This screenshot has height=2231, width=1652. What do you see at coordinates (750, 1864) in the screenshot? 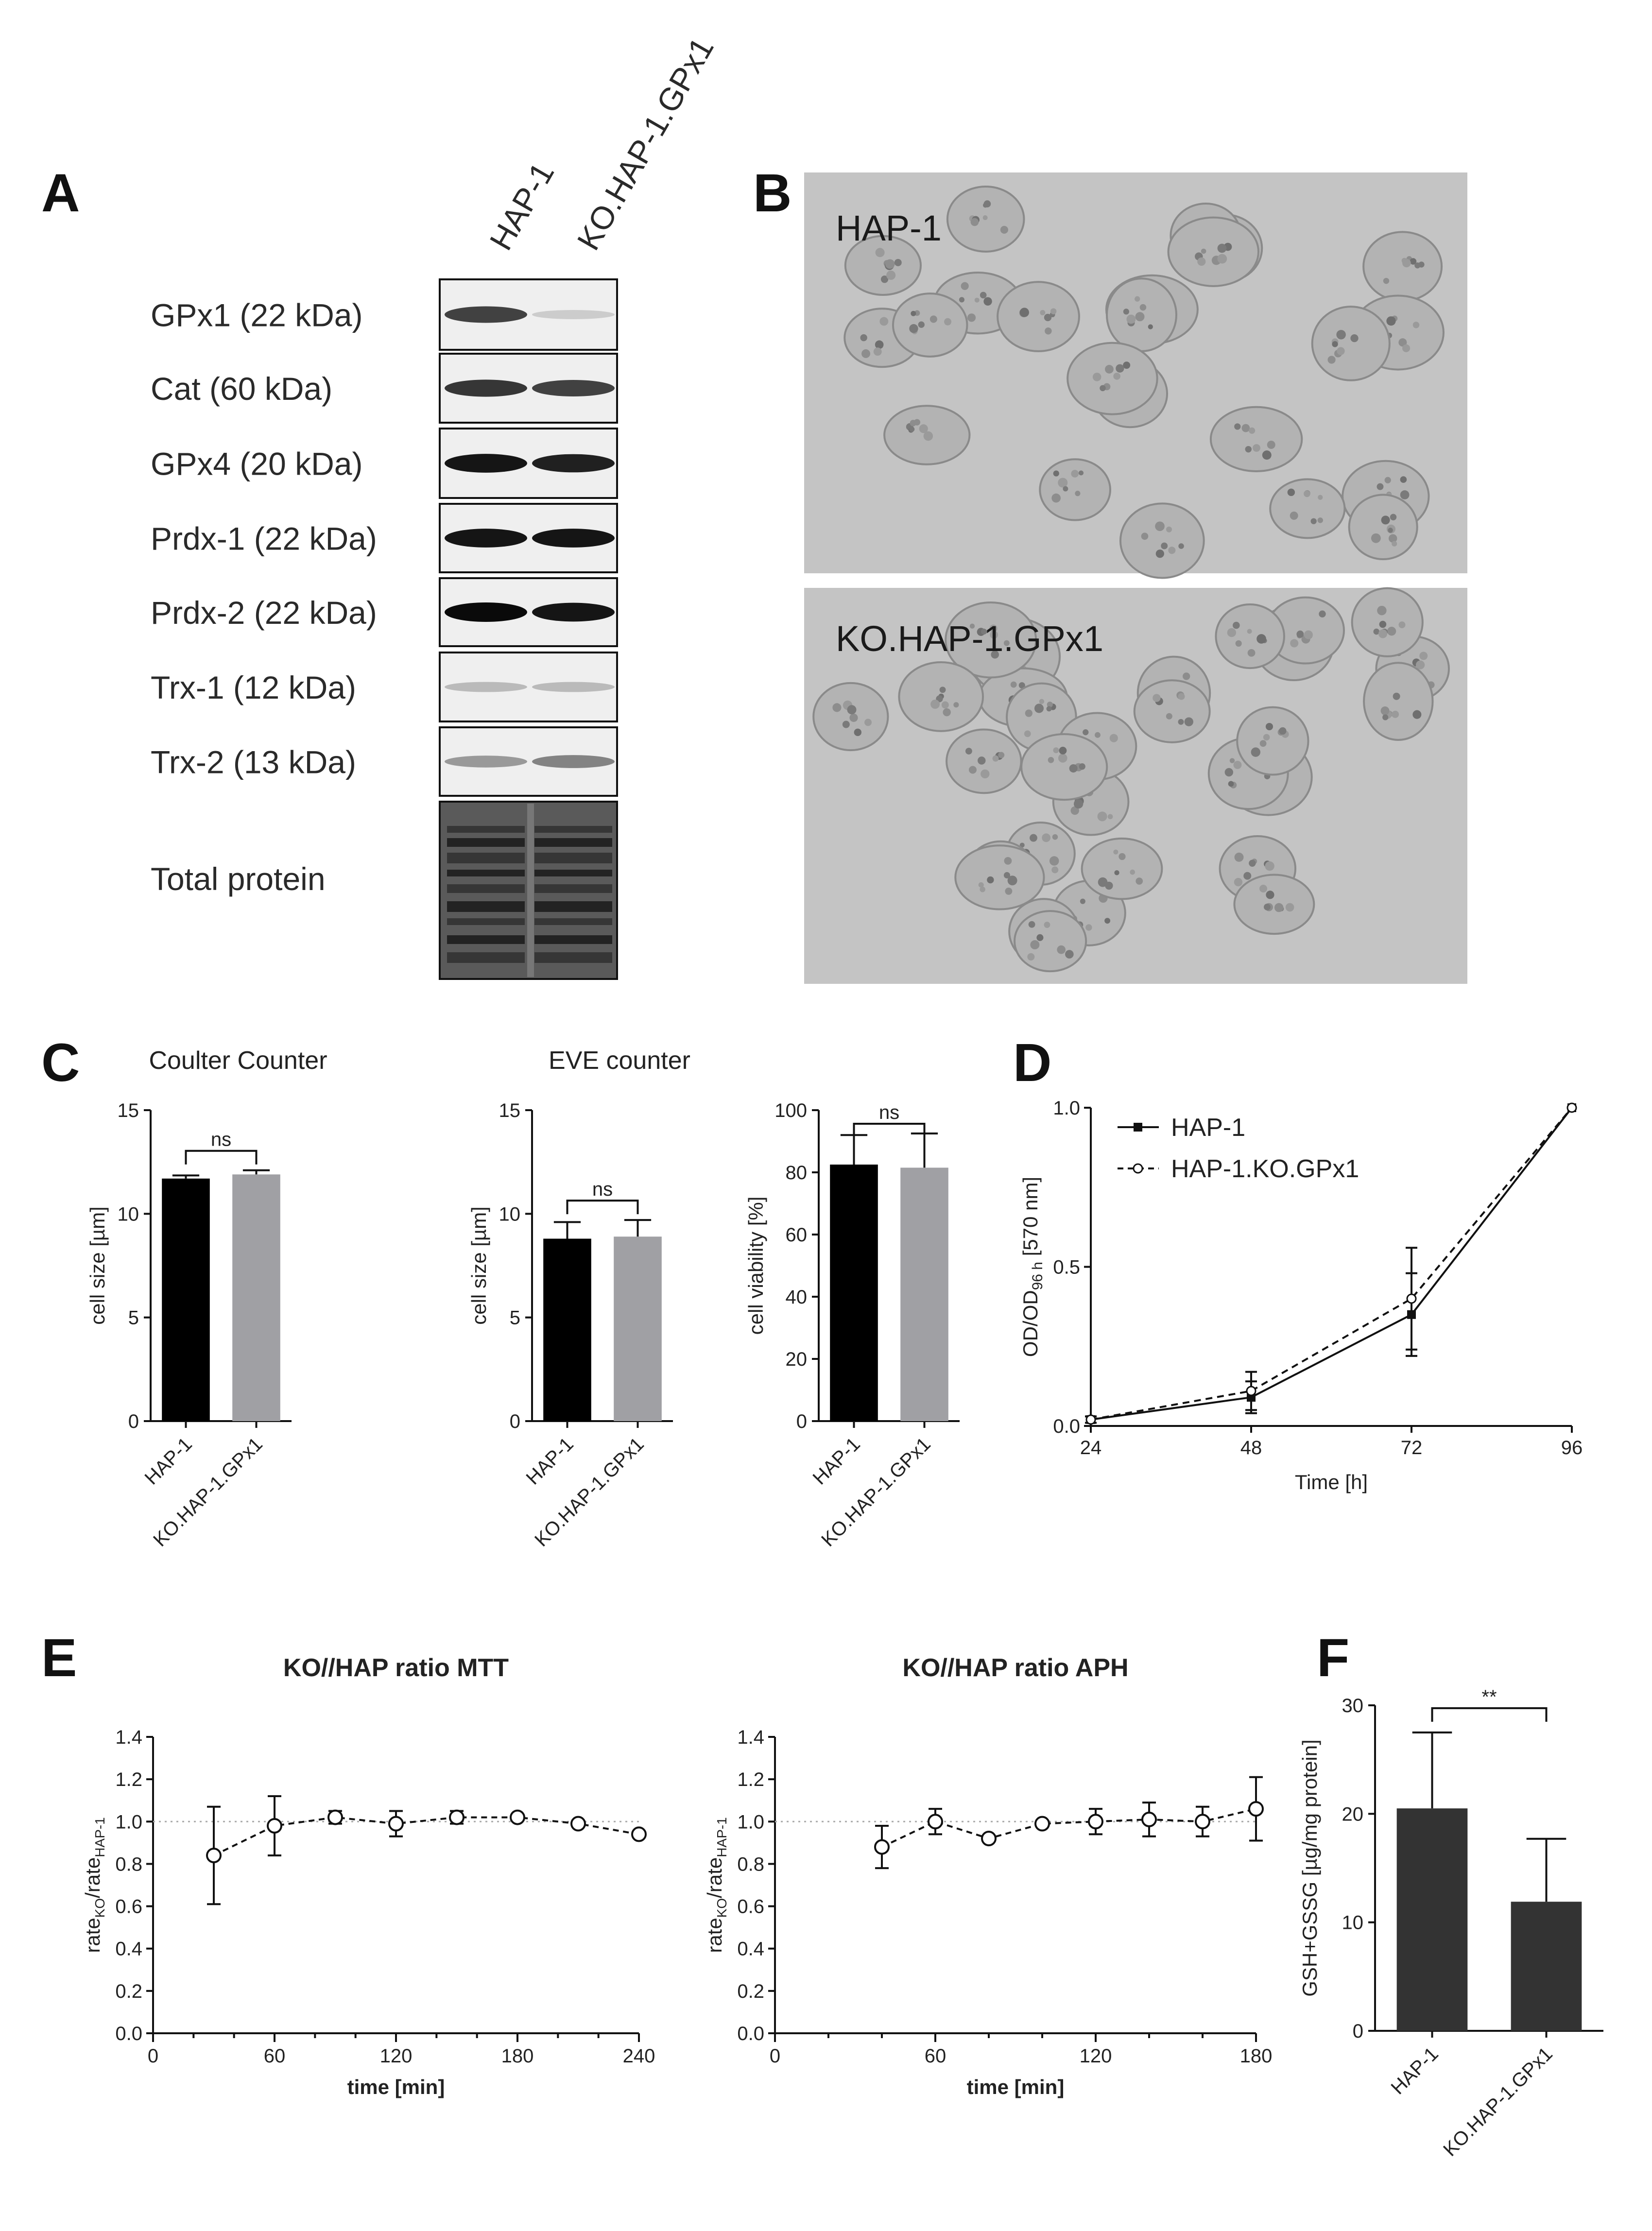
I see `y-tick-label: 0.8` at bounding box center [750, 1864].